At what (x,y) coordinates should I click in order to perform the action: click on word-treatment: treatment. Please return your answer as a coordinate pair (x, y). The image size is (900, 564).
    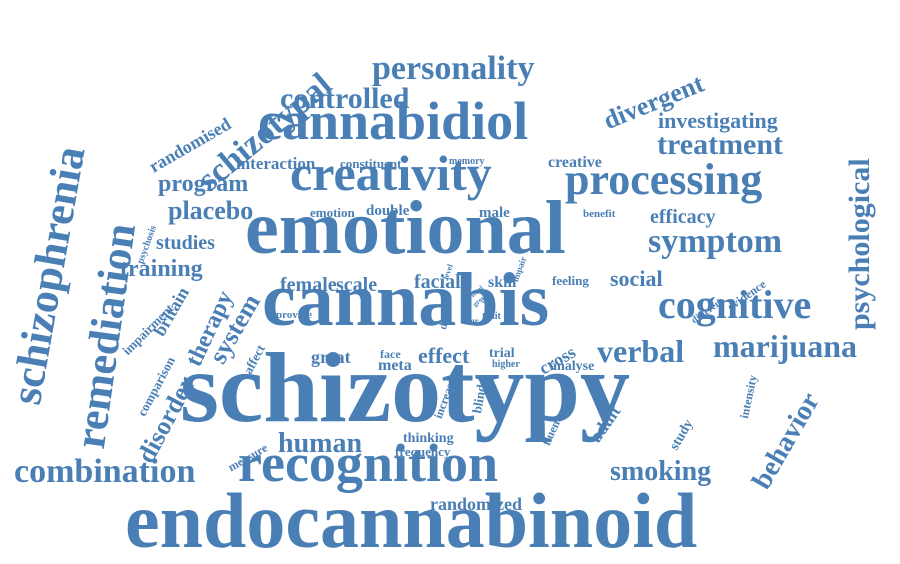
    Looking at the image, I should click on (720, 144).